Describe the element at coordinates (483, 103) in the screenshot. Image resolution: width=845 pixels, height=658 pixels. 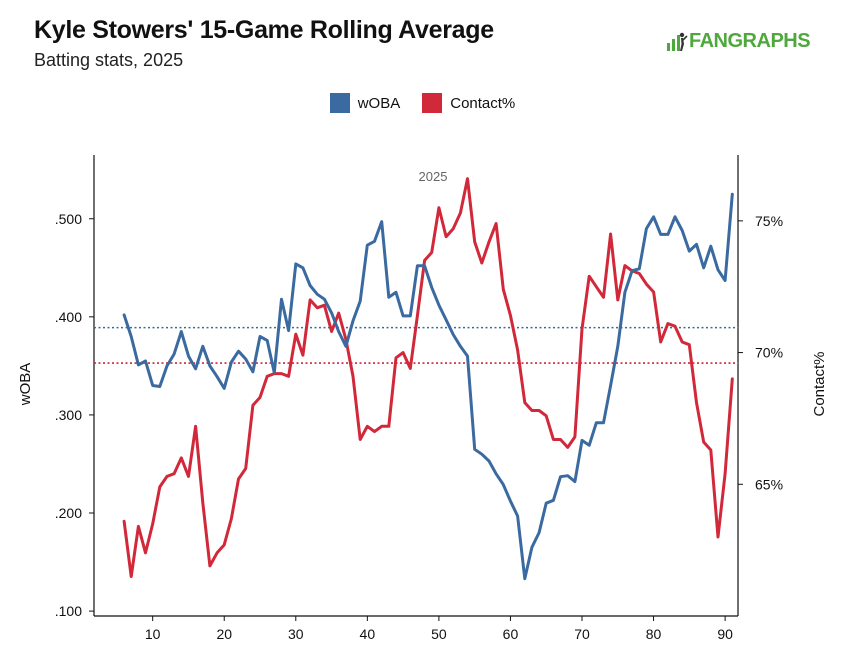
I see `legend-label-contact: Contact%` at that location.